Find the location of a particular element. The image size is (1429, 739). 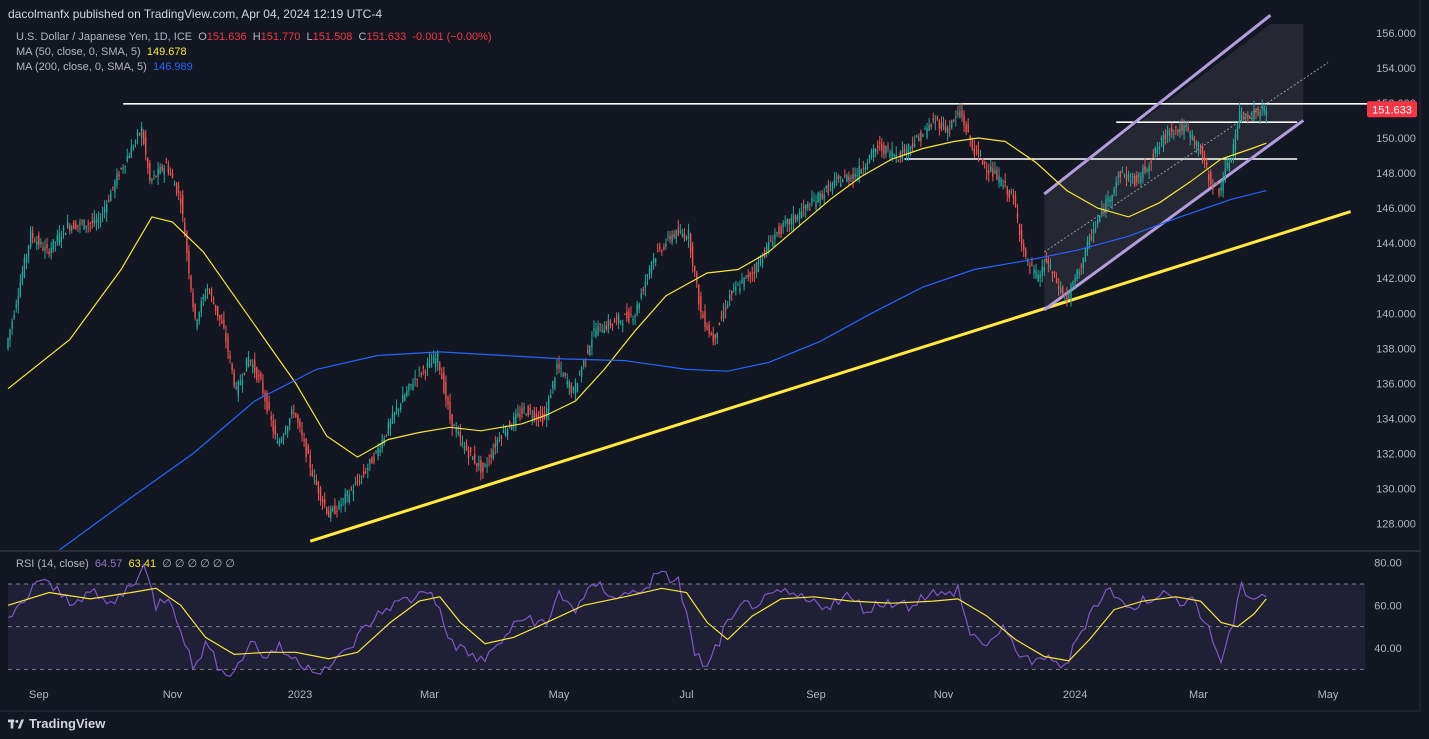

ma50-label: MA (50, close, 0, SMA, 5) is located at coordinates (78, 52).